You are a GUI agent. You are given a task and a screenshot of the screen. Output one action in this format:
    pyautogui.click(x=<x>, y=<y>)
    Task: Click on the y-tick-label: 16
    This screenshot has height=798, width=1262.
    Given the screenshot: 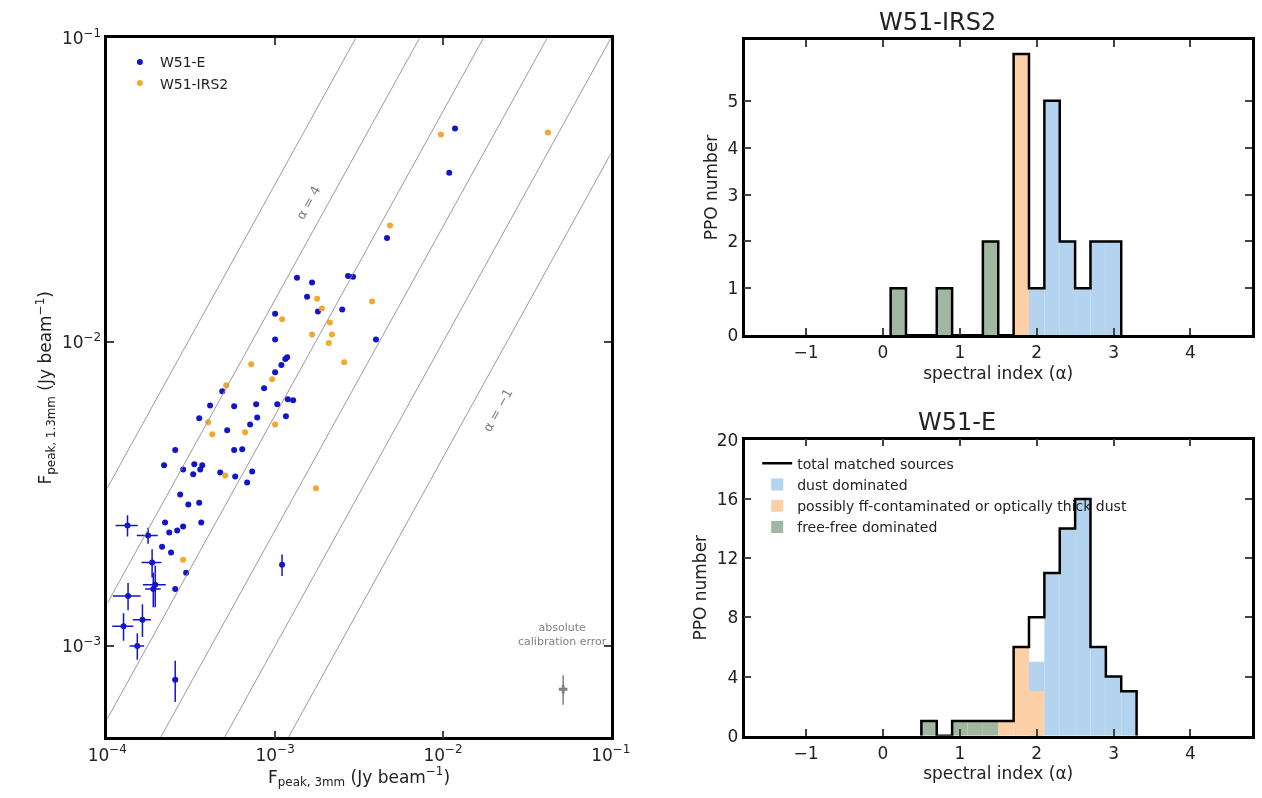 What is the action you would take?
    pyautogui.click(x=727, y=498)
    